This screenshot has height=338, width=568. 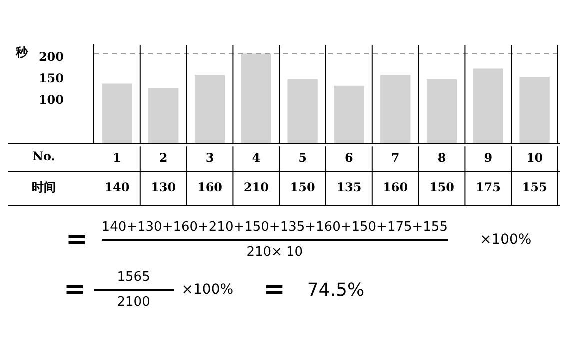 I want to click on text: 74.5%, so click(x=336, y=290).